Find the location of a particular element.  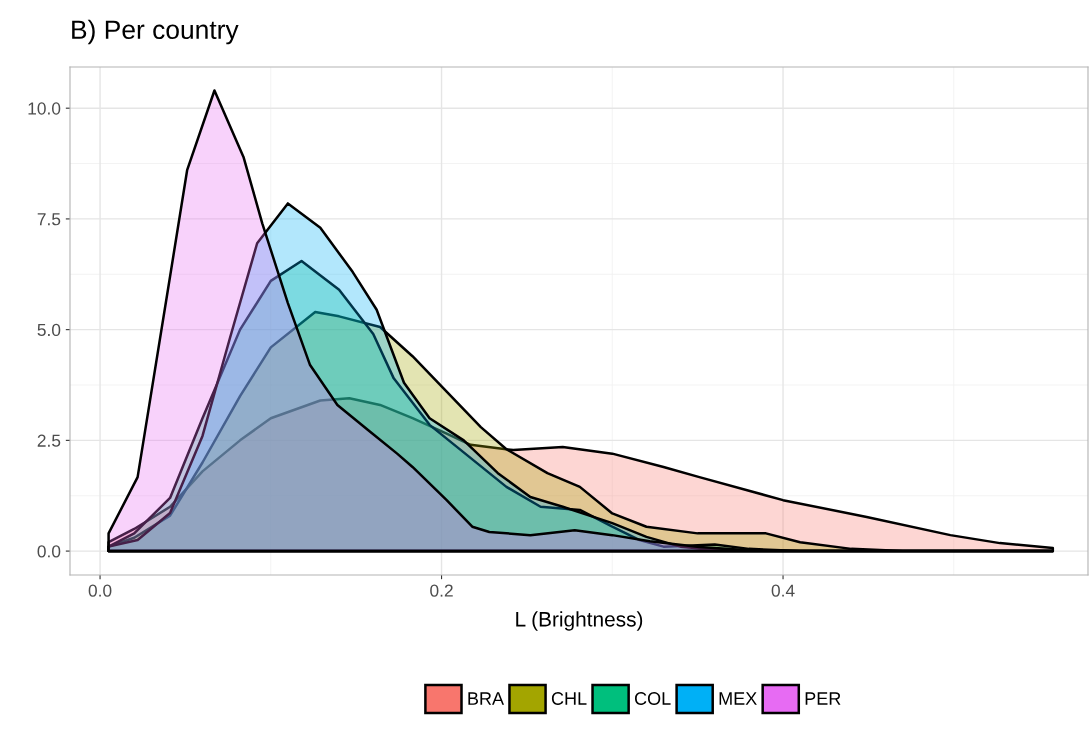

legend-label: BRA is located at coordinates (486, 698).